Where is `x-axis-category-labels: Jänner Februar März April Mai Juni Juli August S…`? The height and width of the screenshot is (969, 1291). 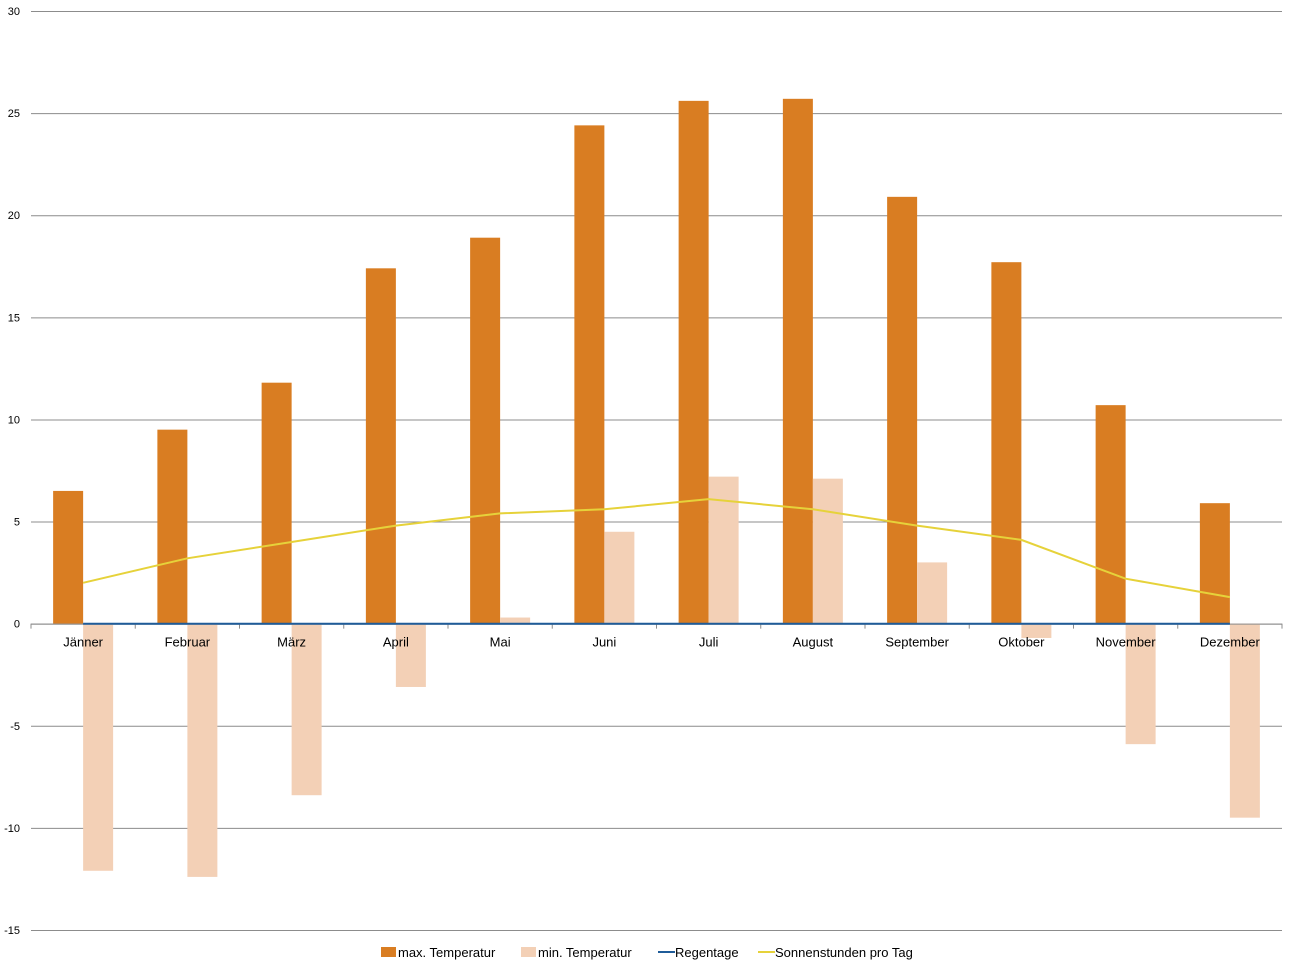
x-axis-category-labels: Jänner Februar März April Mai Juni Juli August S… is located at coordinates (661, 642).